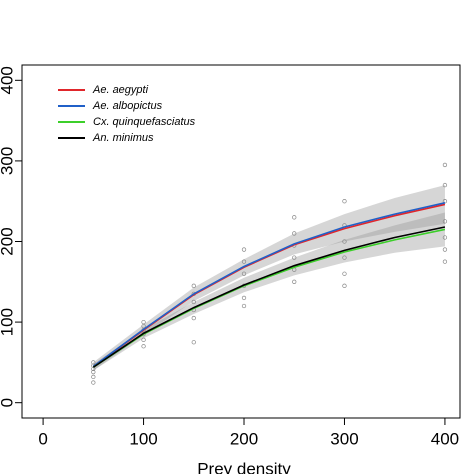  What do you see at coordinates (8, 80) in the screenshot?
I see `y-tick-label: 400` at bounding box center [8, 80].